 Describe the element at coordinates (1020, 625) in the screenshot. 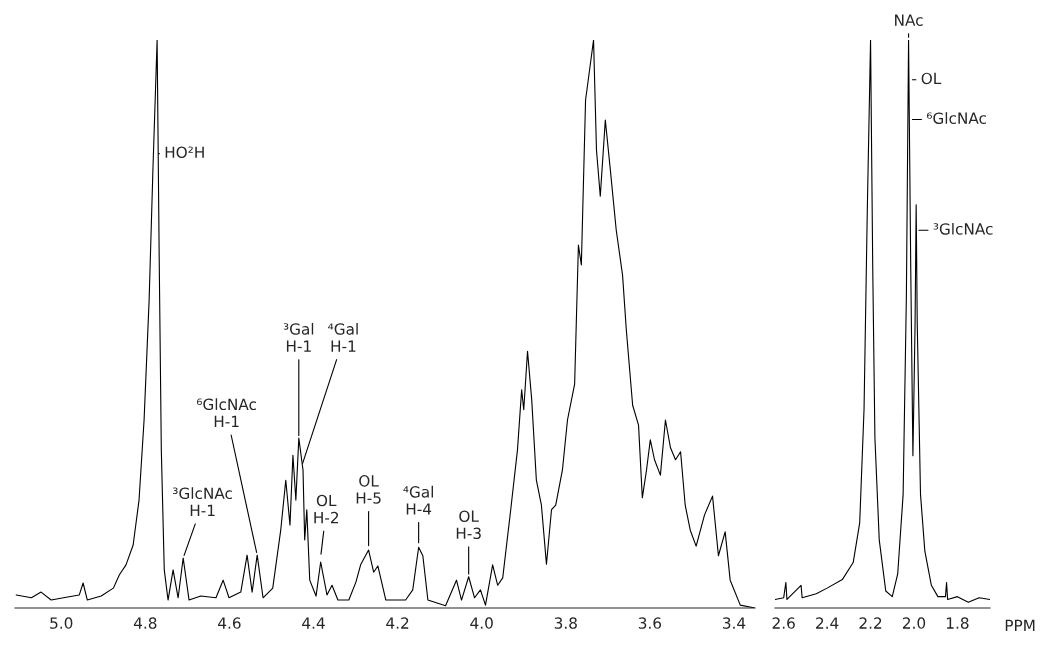

I see `x-axis-title: PPM` at that location.